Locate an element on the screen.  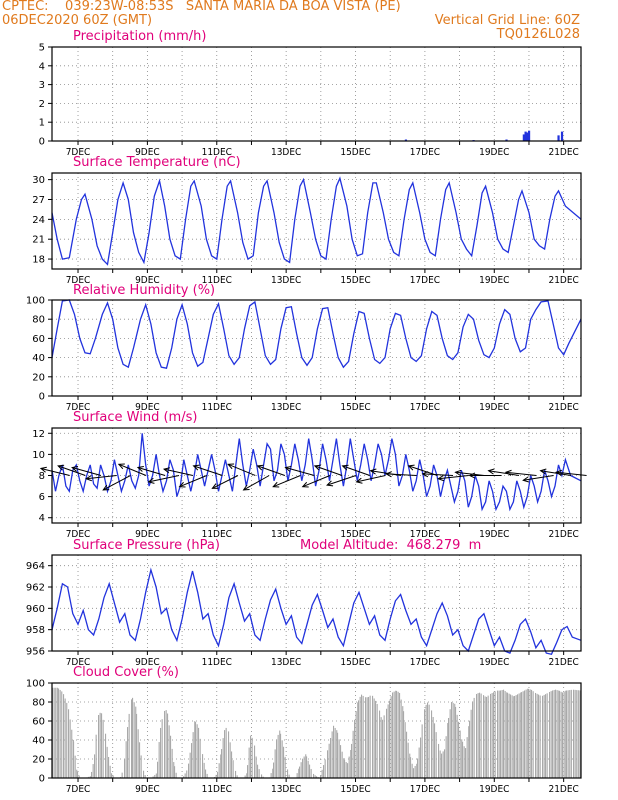
x-date-label: 9DEC is located at coordinates (147, 789).